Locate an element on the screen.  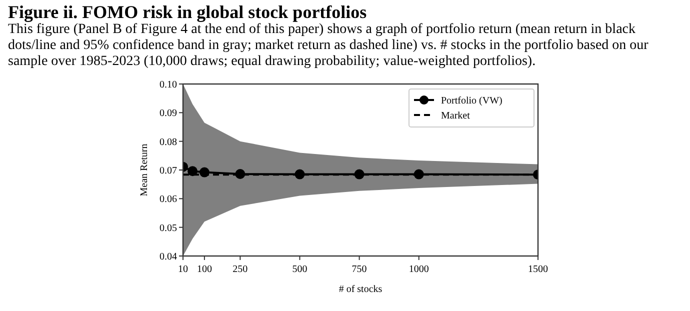
x-tick-label: 10 is located at coordinates (183, 269).